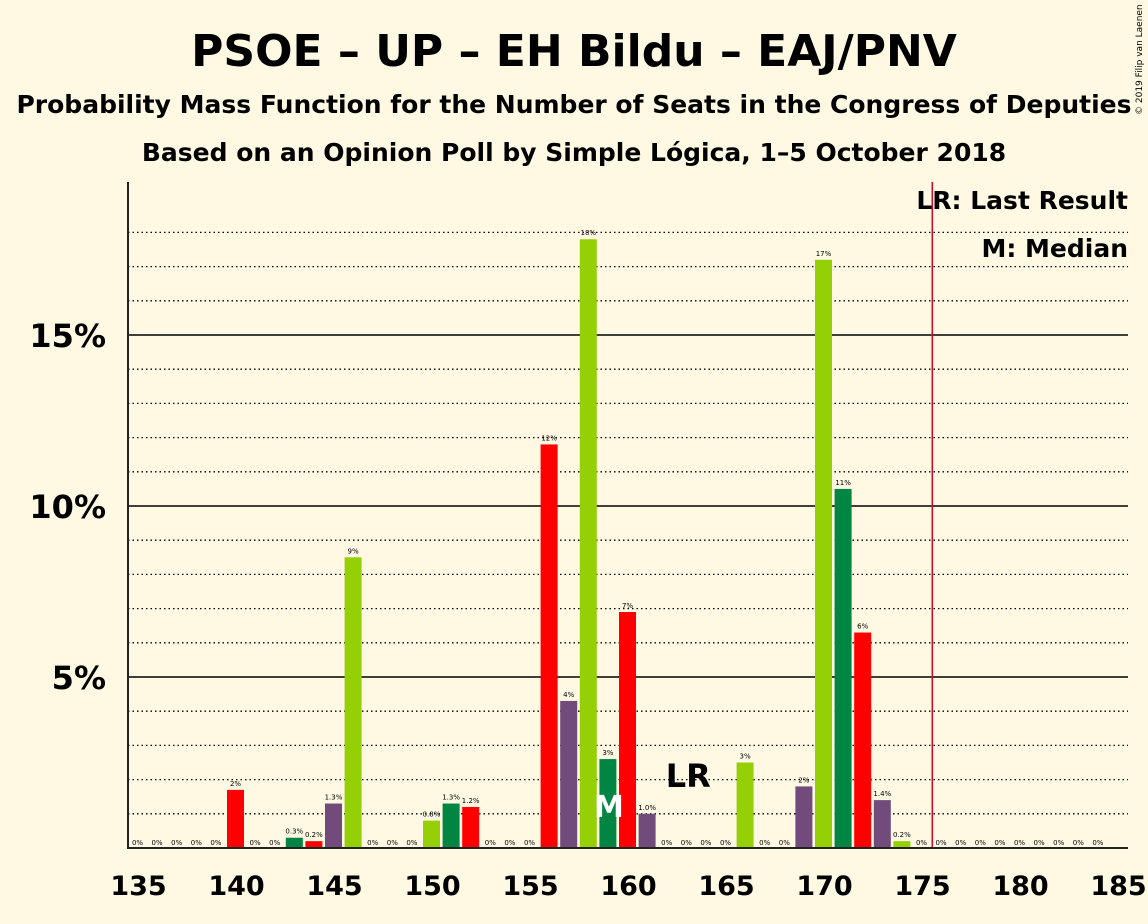  Describe the element at coordinates (1140, 59) in the screenshot. I see `copyright: © 2019 Filip van Laenen` at that location.